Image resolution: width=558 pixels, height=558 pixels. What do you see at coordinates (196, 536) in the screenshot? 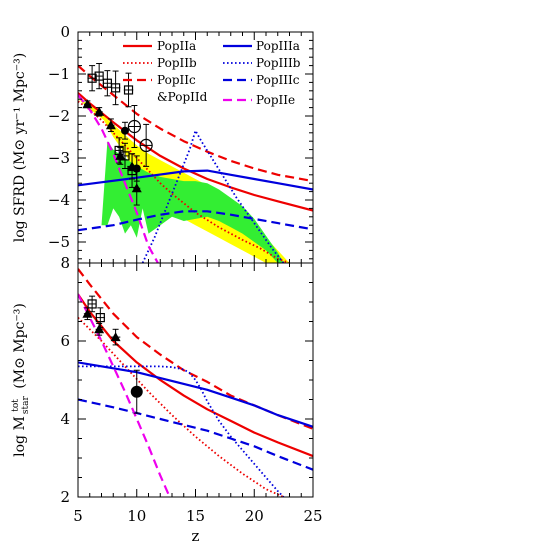
I see `x-axis-label: z` at bounding box center [196, 536].